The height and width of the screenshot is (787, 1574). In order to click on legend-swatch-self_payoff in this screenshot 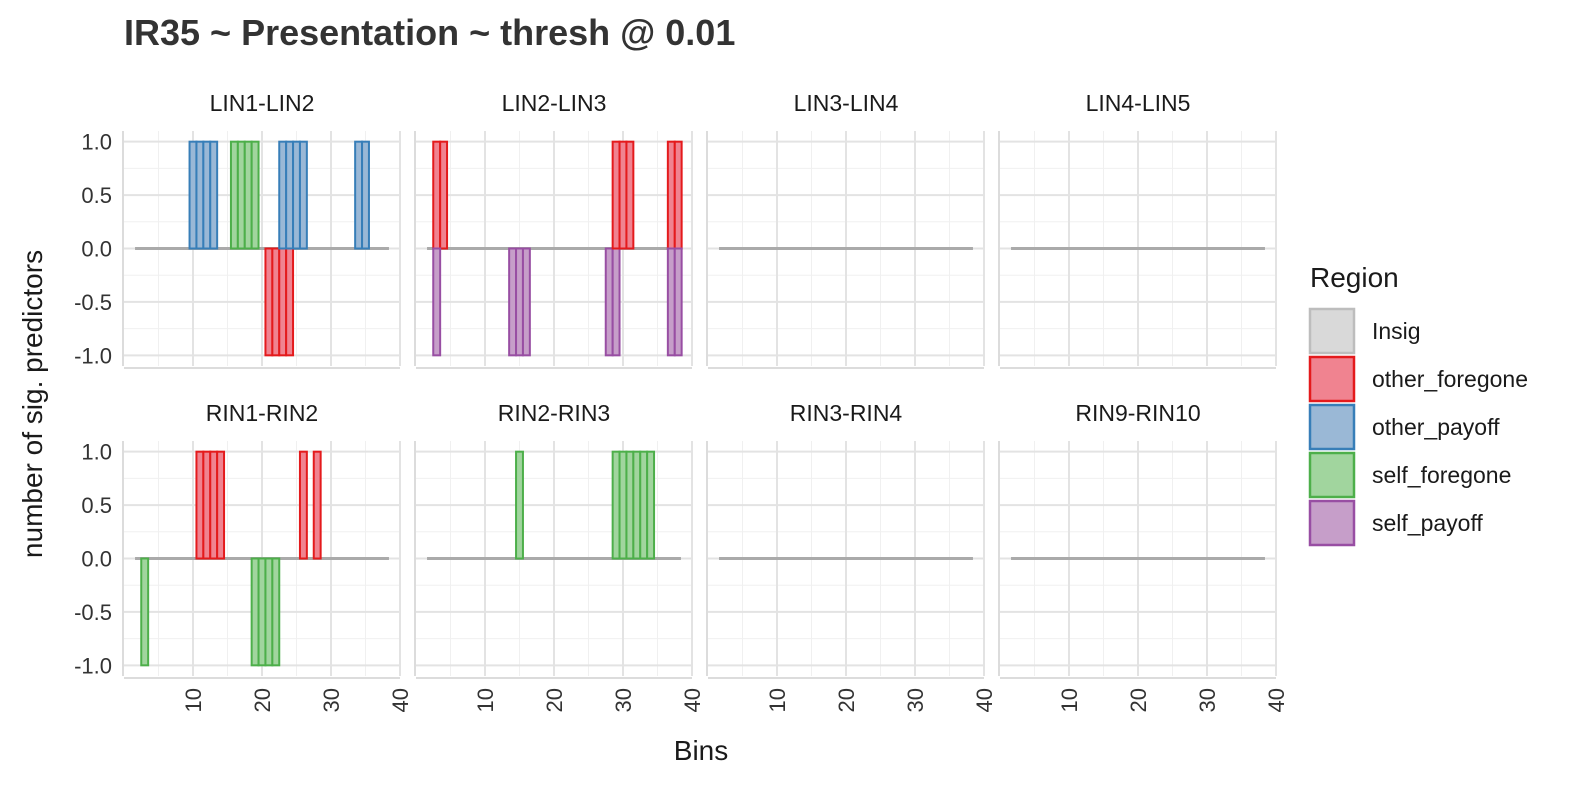, I will do `click(1332, 523)`.